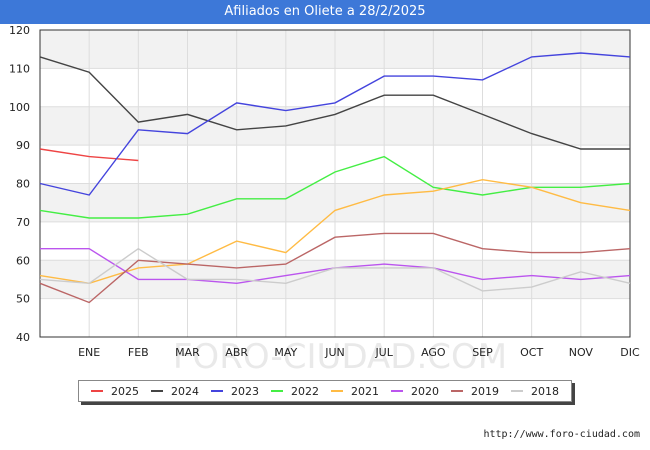 This screenshot has height=450, width=650. I want to click on y-tick-labels: 40 50 60 70 80 90 100 110 120, so click(19, 184).